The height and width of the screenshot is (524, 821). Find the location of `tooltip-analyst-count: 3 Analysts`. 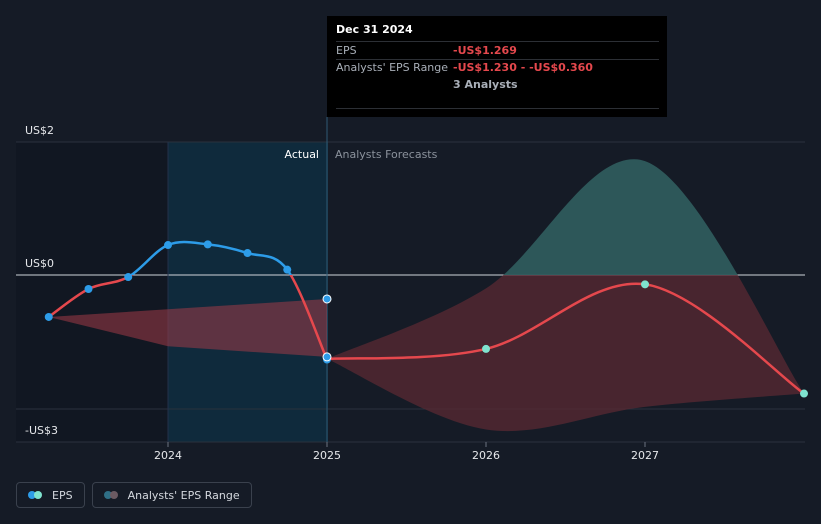

tooltip-analyst-count: 3 Analysts is located at coordinates (485, 84).